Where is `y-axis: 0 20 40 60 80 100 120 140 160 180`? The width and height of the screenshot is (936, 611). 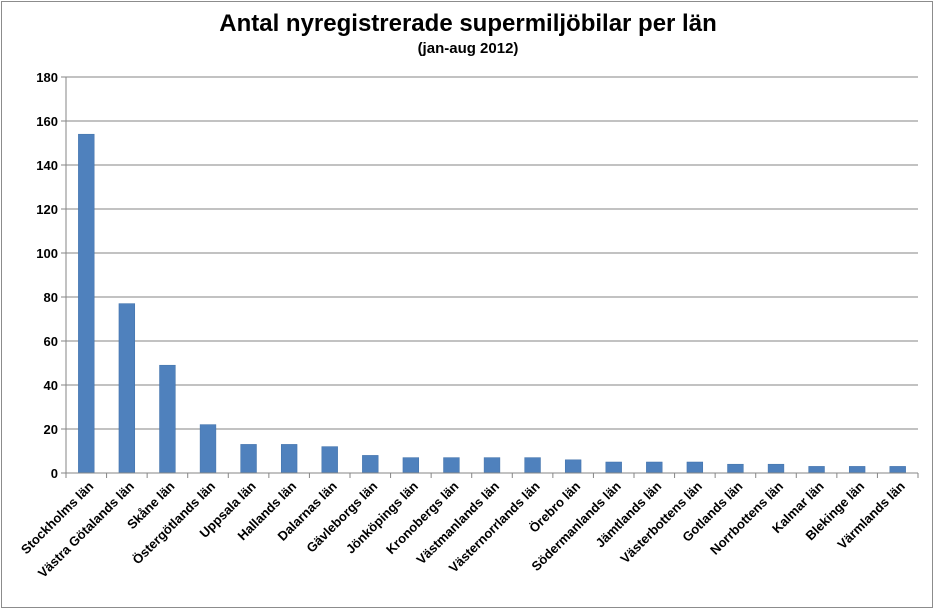 y-axis: 0 20 40 60 80 100 120 140 160 180 is located at coordinates (51, 275).